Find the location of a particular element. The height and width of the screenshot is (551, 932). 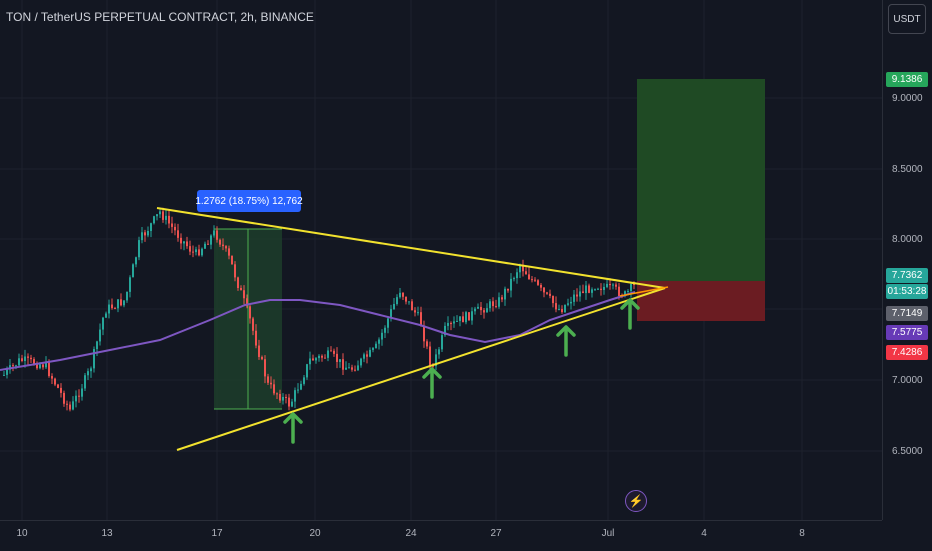

countdown-badge: 01:53:28 is located at coordinates (907, 291).